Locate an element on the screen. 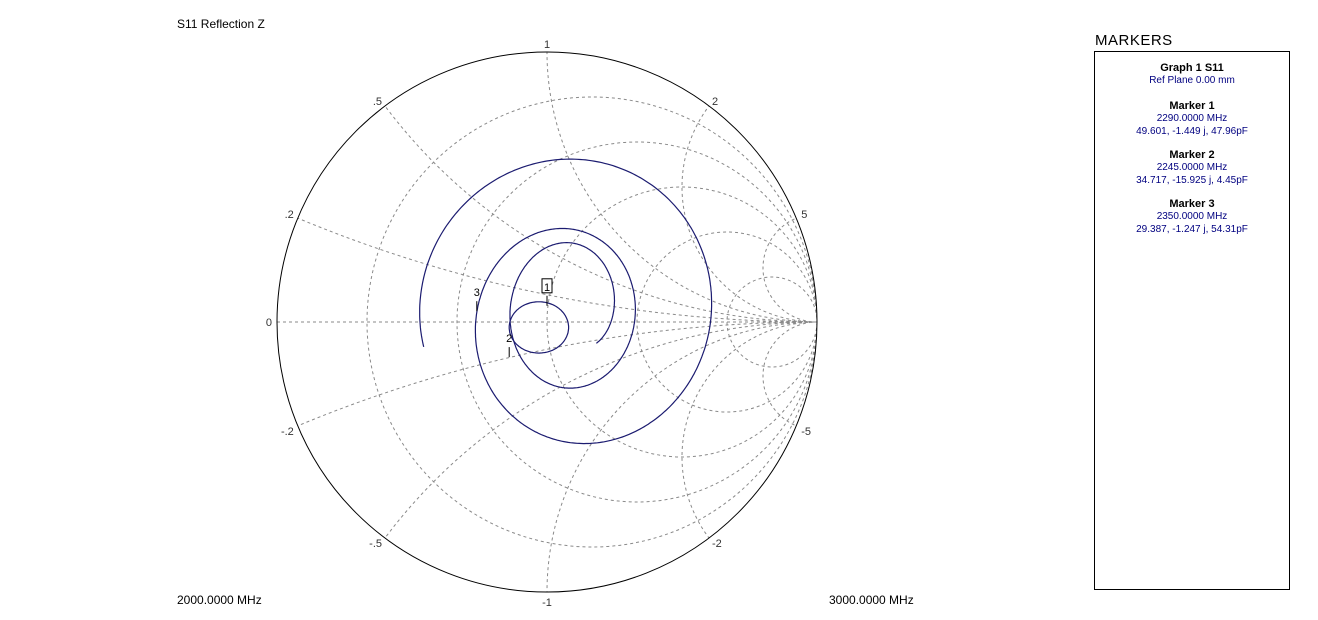 The height and width of the screenshot is (620, 1318). reactance-arc--5 is located at coordinates (789, 376).